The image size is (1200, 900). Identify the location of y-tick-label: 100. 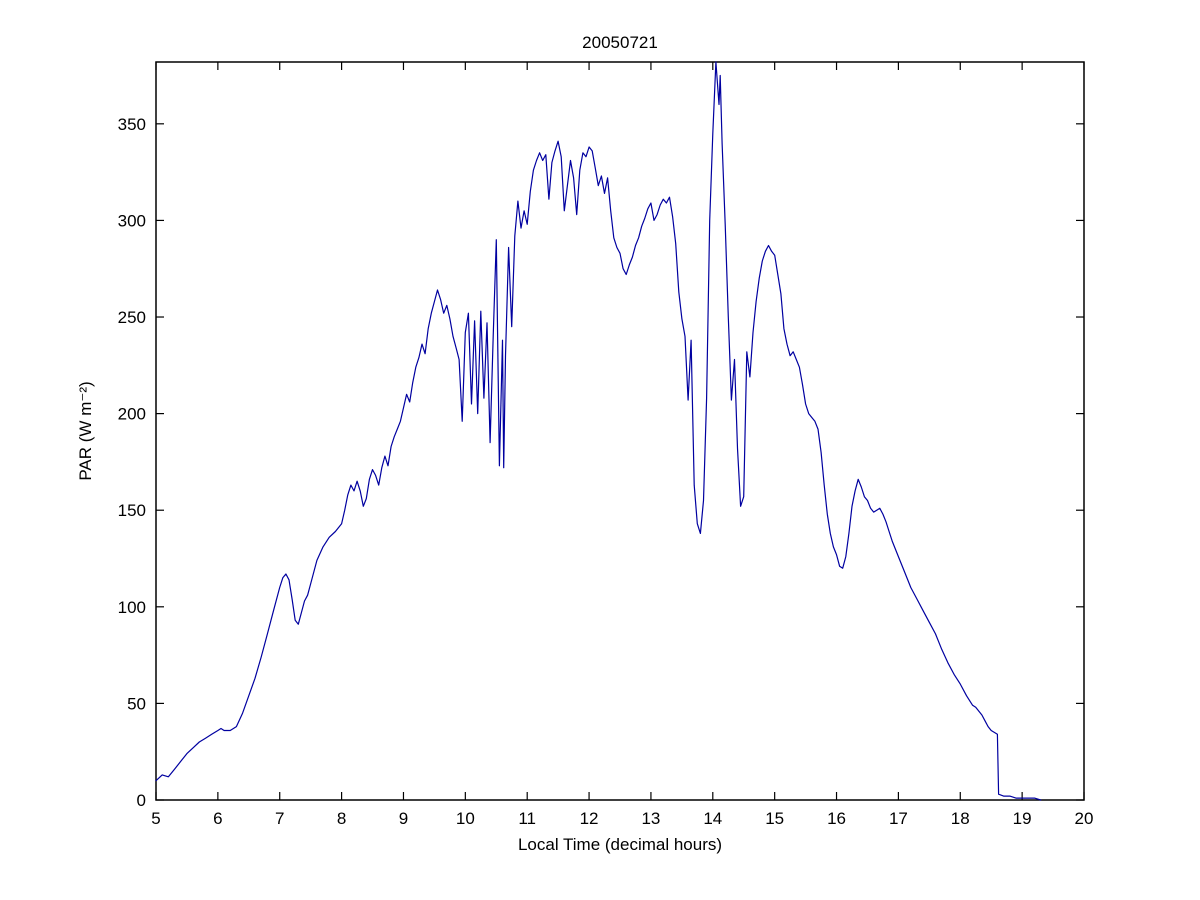
(132, 607).